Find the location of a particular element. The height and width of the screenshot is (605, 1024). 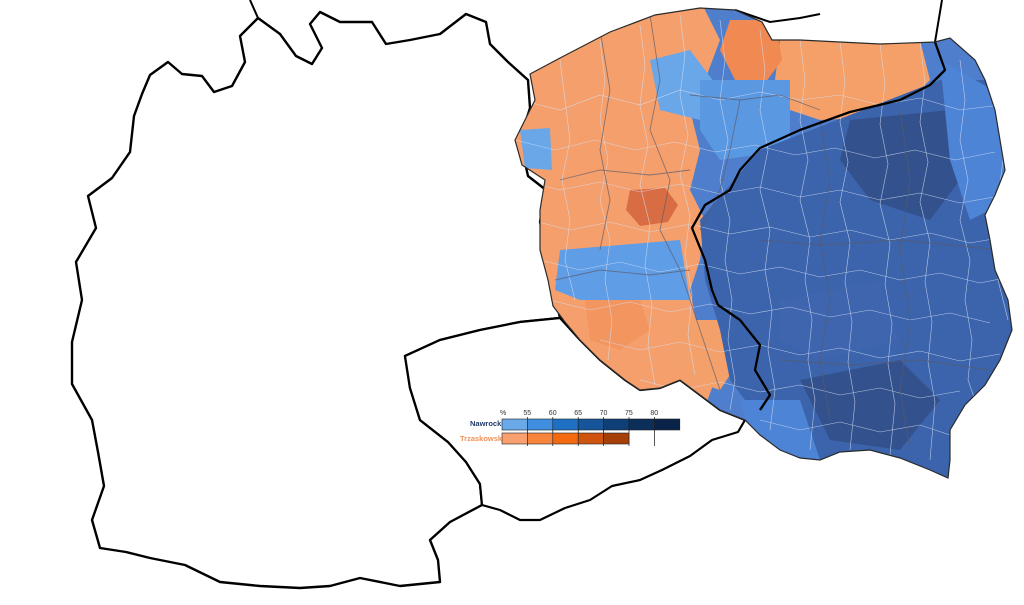

nawrocki-region-central is located at coordinates (745, 120).